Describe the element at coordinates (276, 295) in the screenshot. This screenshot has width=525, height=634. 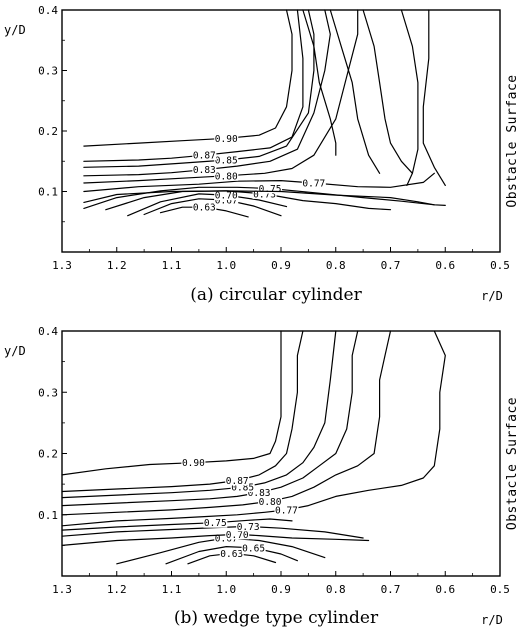
I see `panel-caption: (a) circular cylinder` at that location.